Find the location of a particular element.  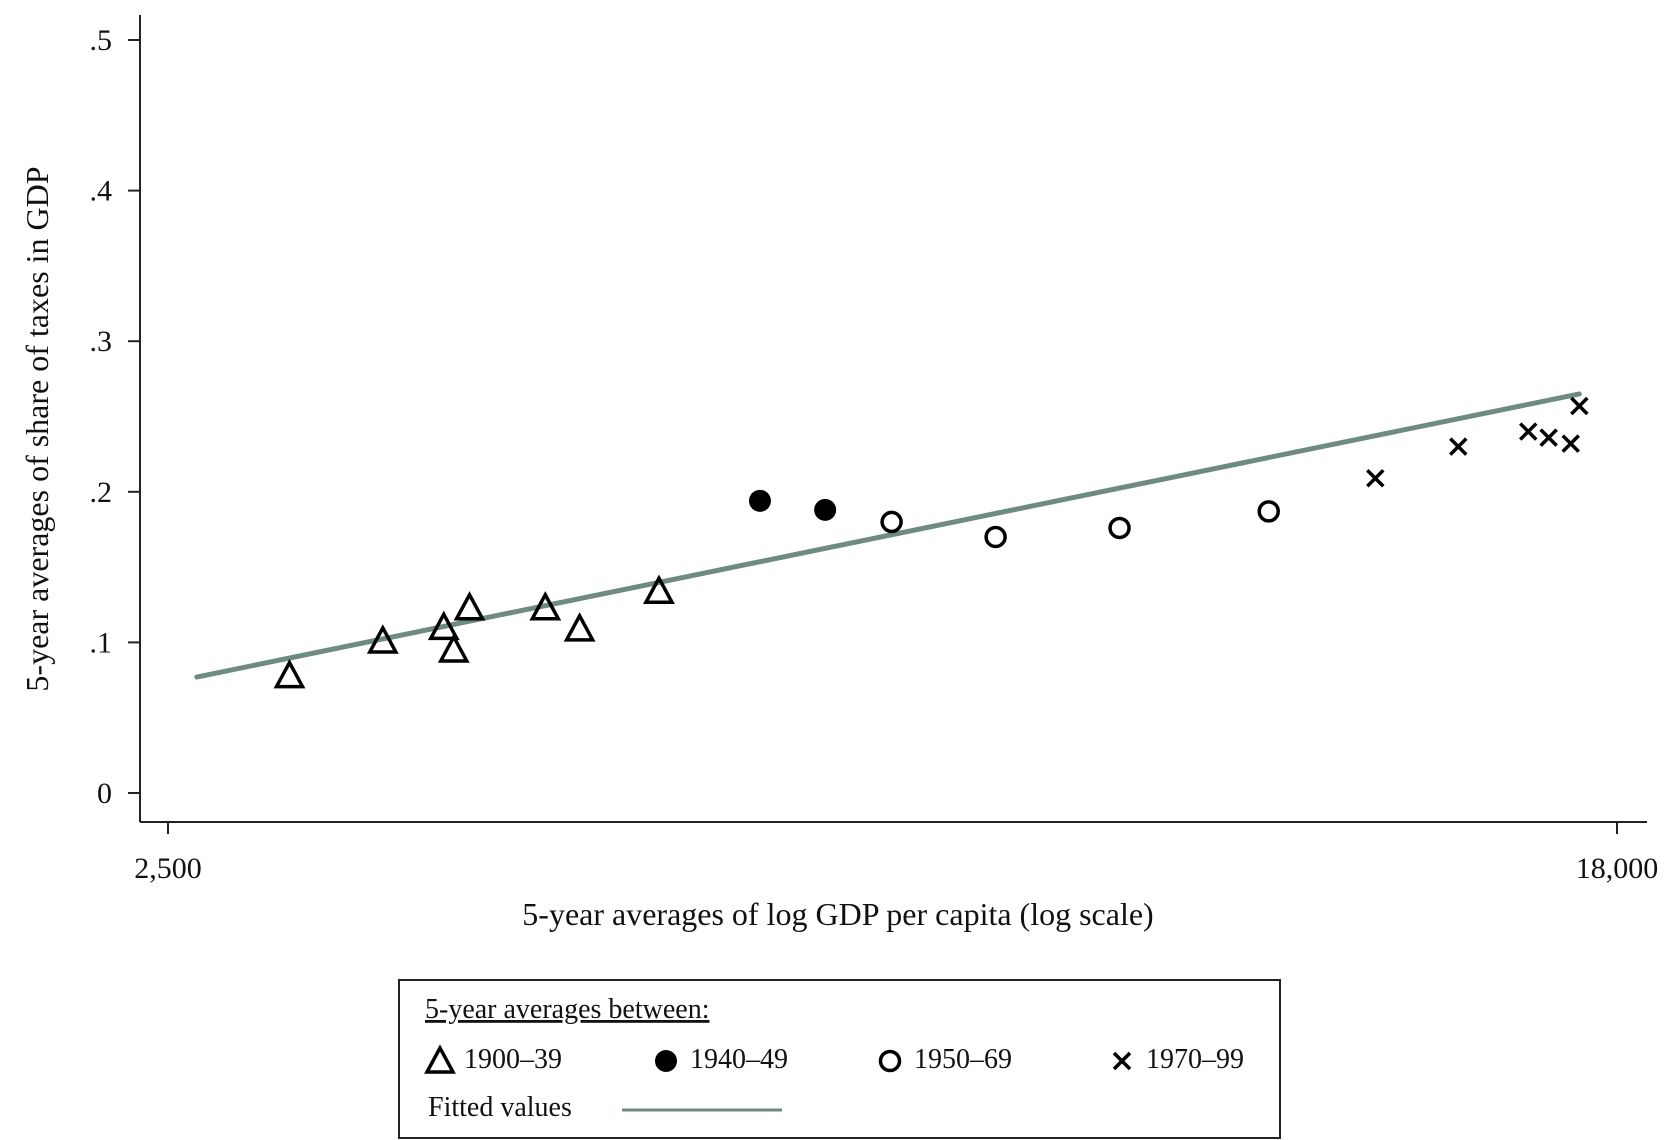

legend-label: 1940–49 is located at coordinates (739, 1059).